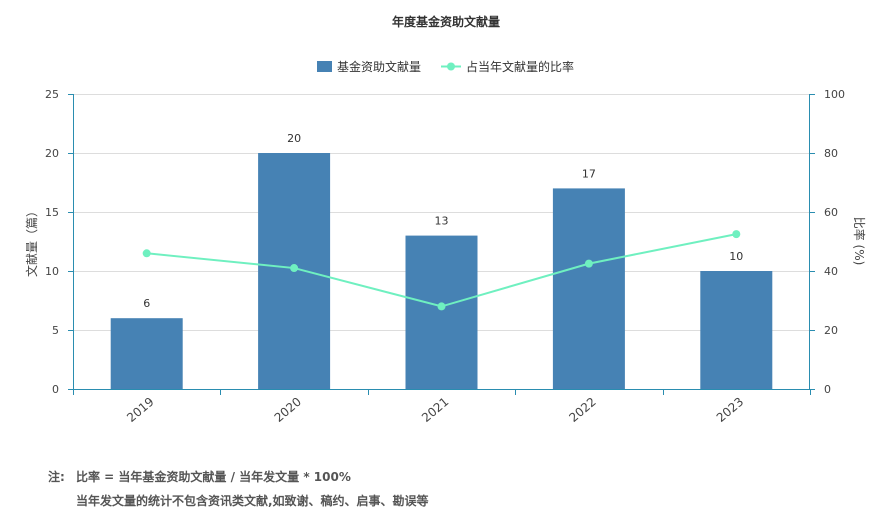  I want to click on y-tick-label-right: 0, so click(827, 389).